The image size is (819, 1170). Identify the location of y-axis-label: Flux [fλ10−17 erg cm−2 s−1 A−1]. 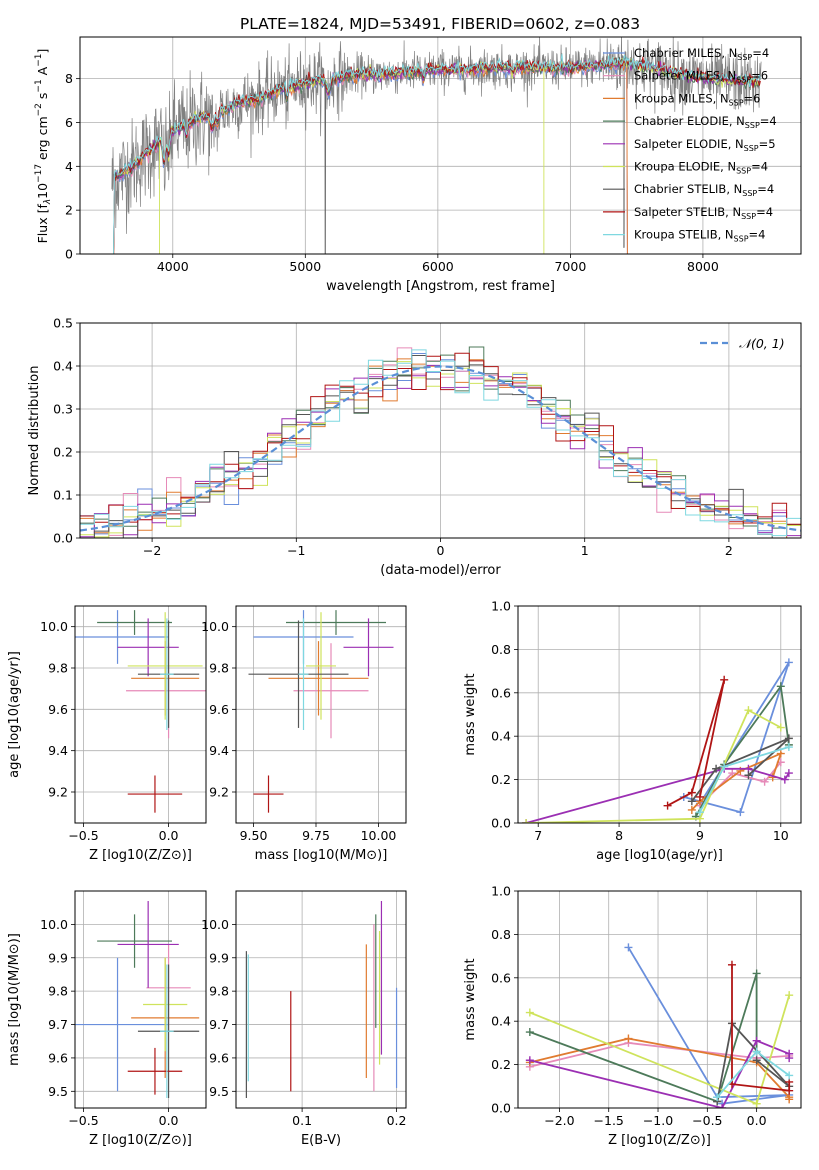
(43, 146).